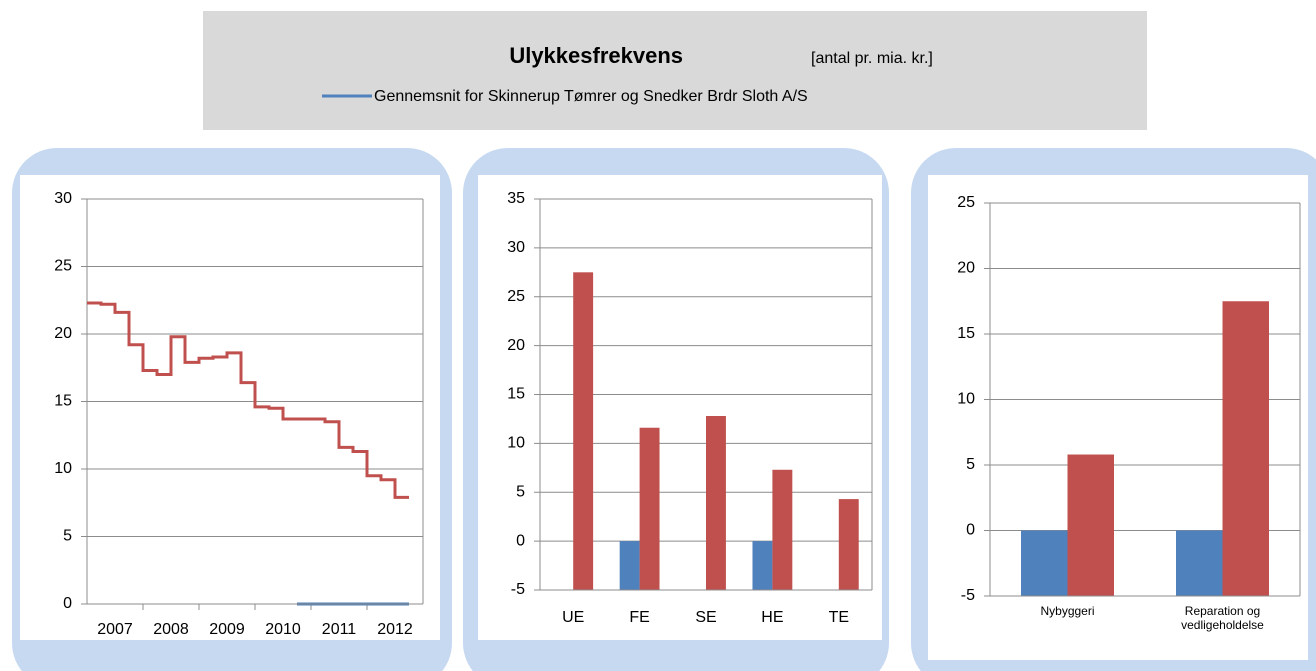 The width and height of the screenshot is (1316, 671). I want to click on header-box, so click(675, 70).